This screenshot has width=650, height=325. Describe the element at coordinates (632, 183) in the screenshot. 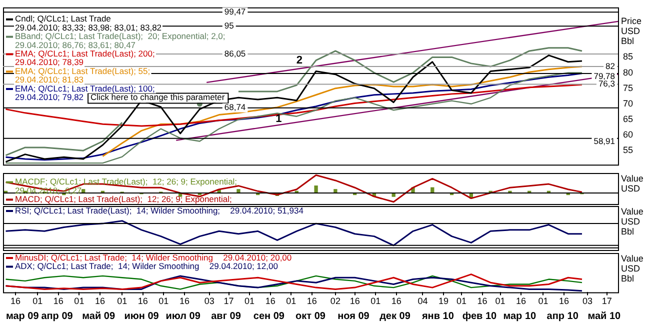

I see `y-axis-title: Value USD` at that location.